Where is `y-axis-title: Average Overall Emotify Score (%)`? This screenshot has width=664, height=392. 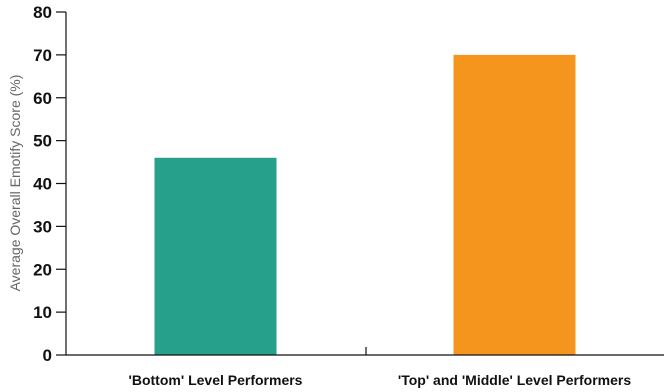
y-axis-title: Average Overall Emotify Score (%) is located at coordinates (15, 183).